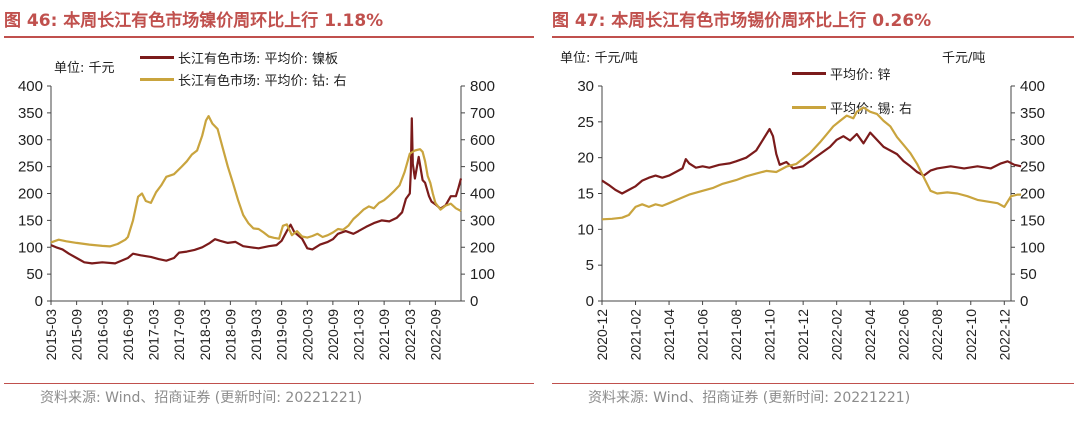 The image size is (1080, 421). I want to click on x-tick-label: 2016-09, so click(128, 335).